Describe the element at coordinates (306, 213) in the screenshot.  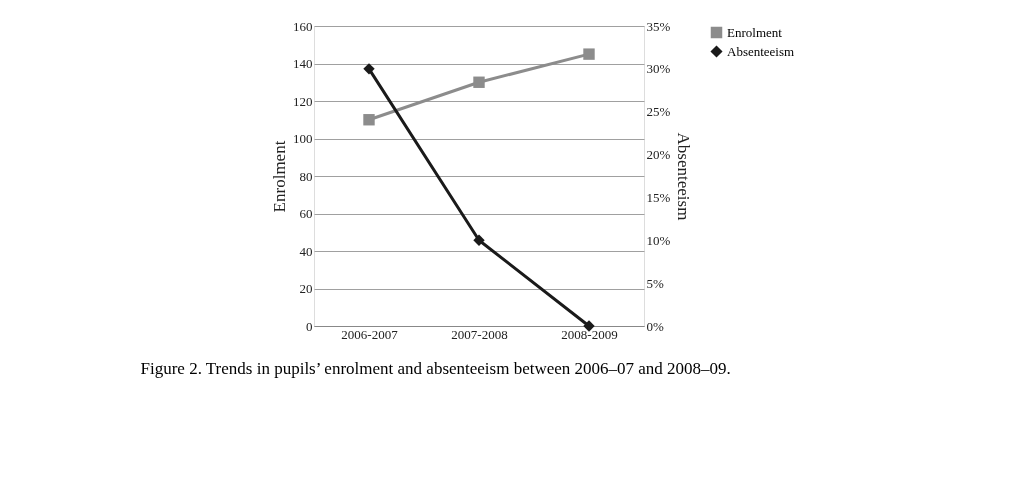
I see `y-tick-label: 60` at that location.